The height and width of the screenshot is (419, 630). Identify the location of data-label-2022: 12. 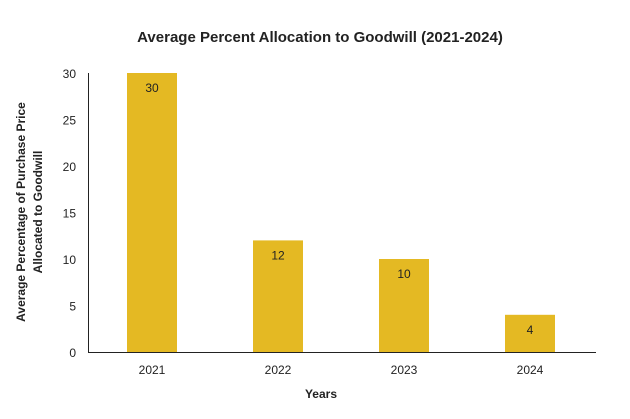
(278, 255).